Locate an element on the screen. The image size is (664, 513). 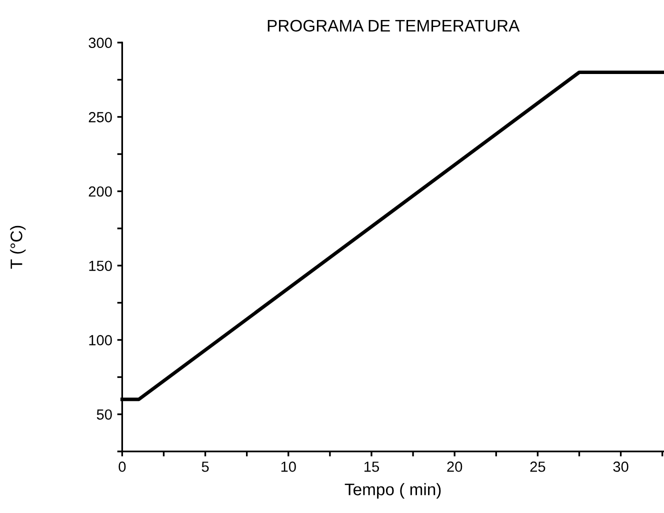
x-tick-label: 20 is located at coordinates (454, 467).